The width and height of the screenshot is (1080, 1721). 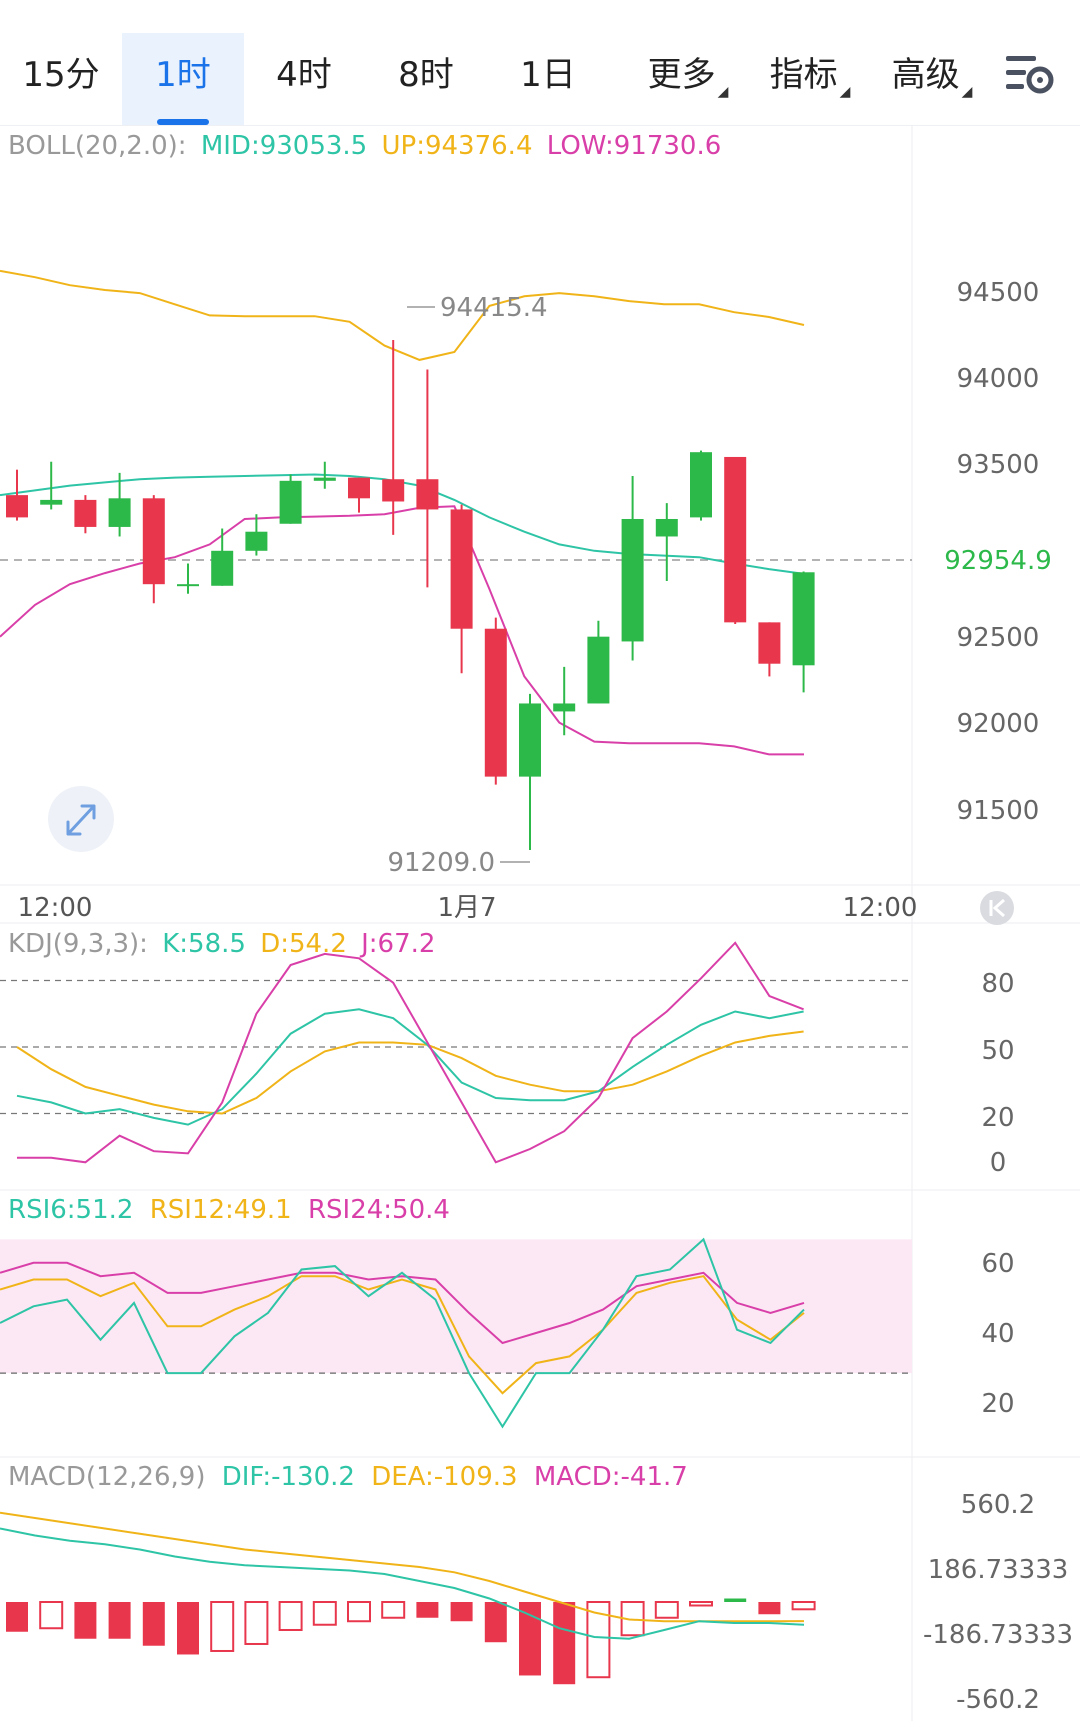 I want to click on macd-tick: 560.2, so click(x=998, y=1505).